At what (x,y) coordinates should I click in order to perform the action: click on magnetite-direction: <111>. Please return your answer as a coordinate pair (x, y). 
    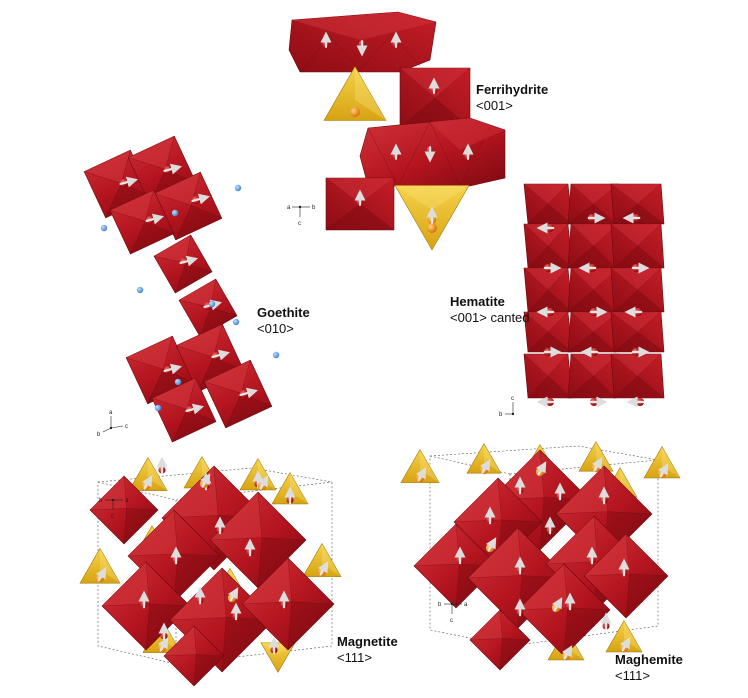
    Looking at the image, I should click on (354, 657).